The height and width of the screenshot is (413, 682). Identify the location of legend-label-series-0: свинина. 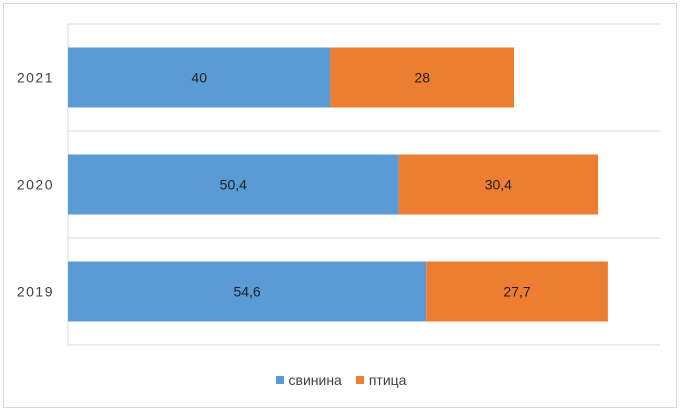
(315, 380).